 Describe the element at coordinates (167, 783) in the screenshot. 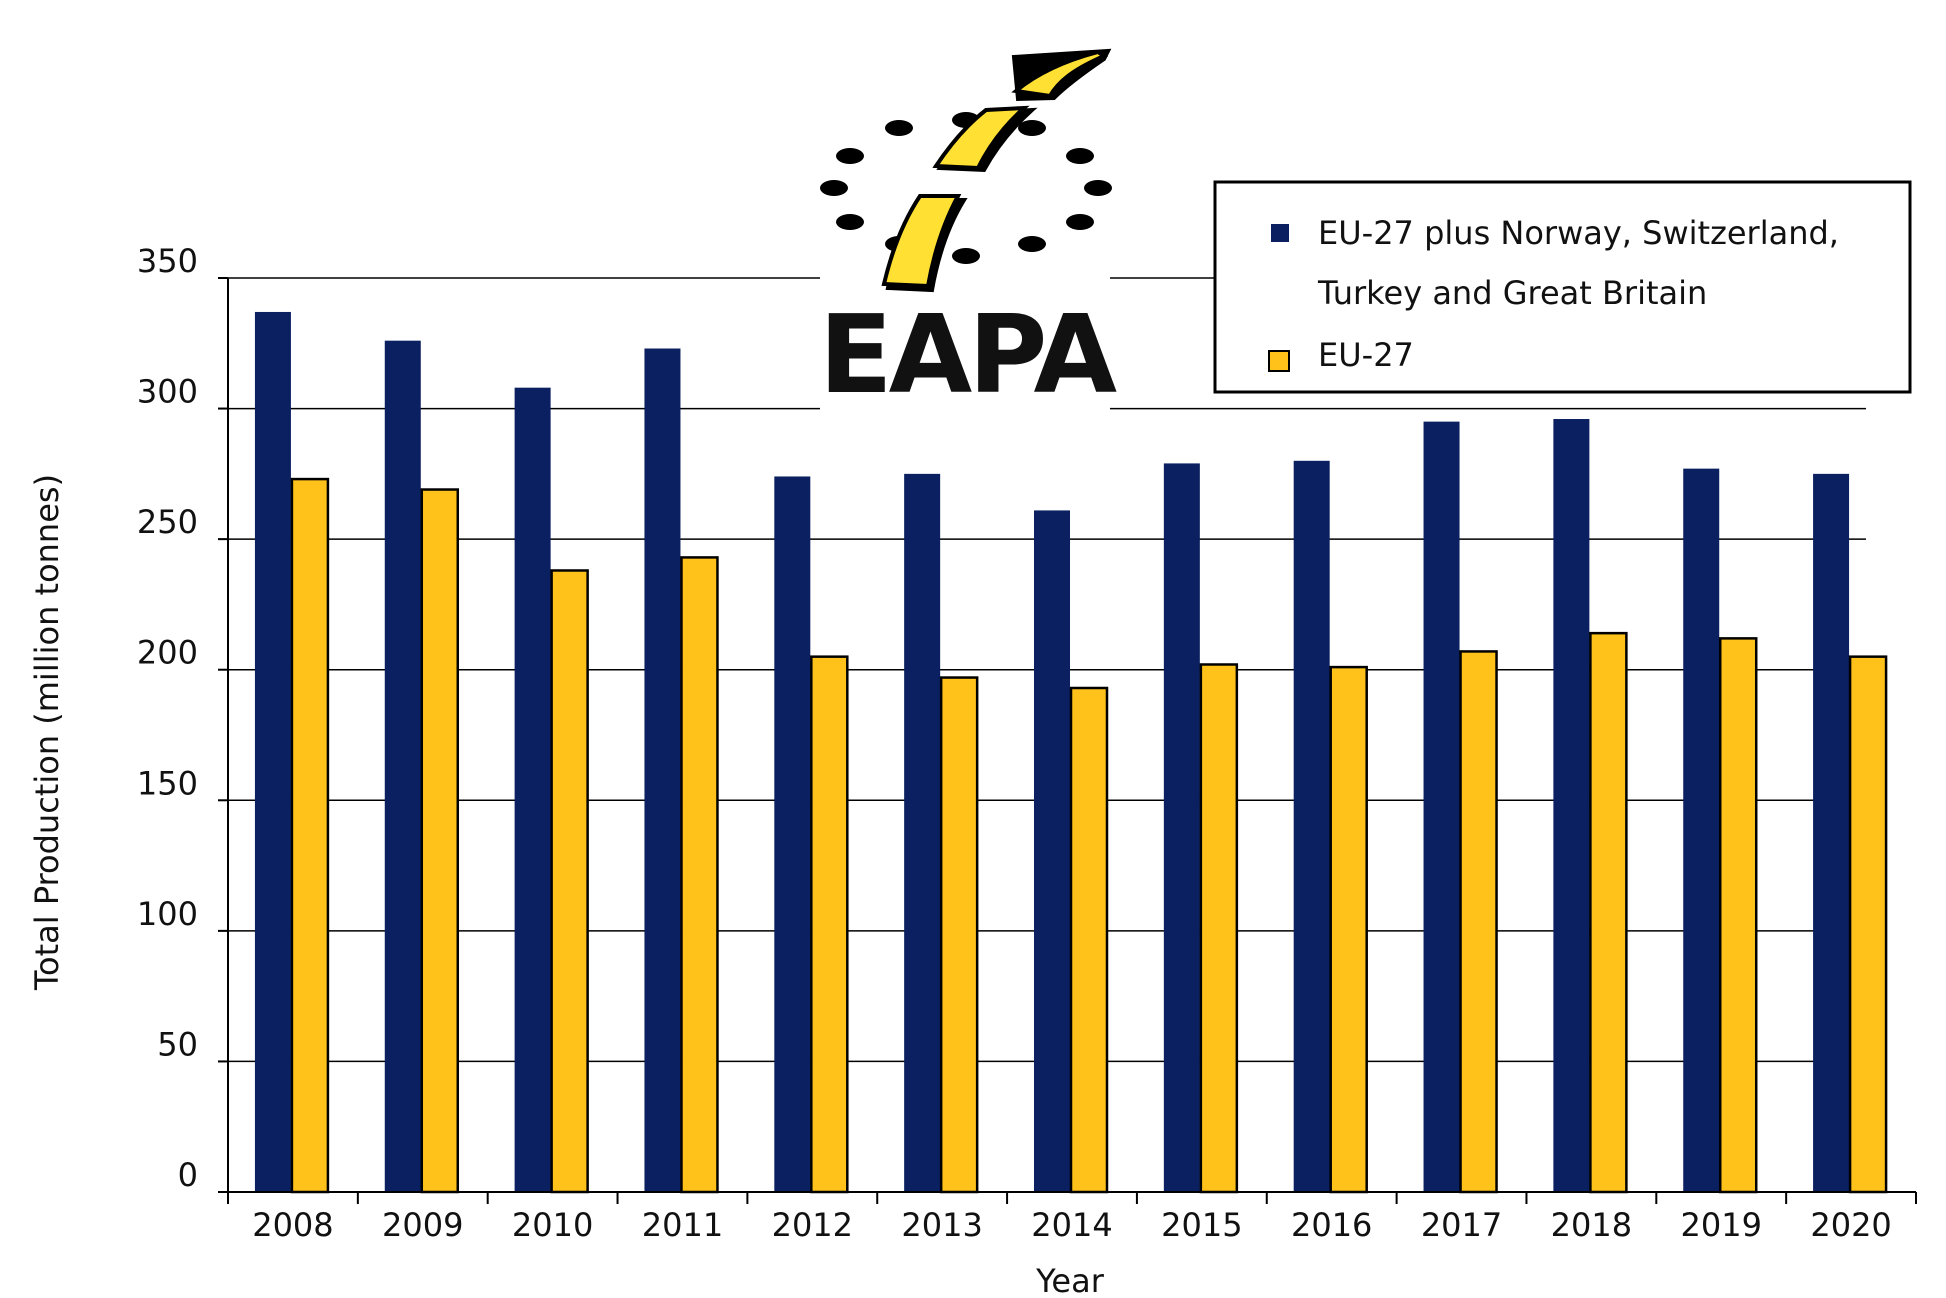

I see `y-tick-label: 150` at that location.